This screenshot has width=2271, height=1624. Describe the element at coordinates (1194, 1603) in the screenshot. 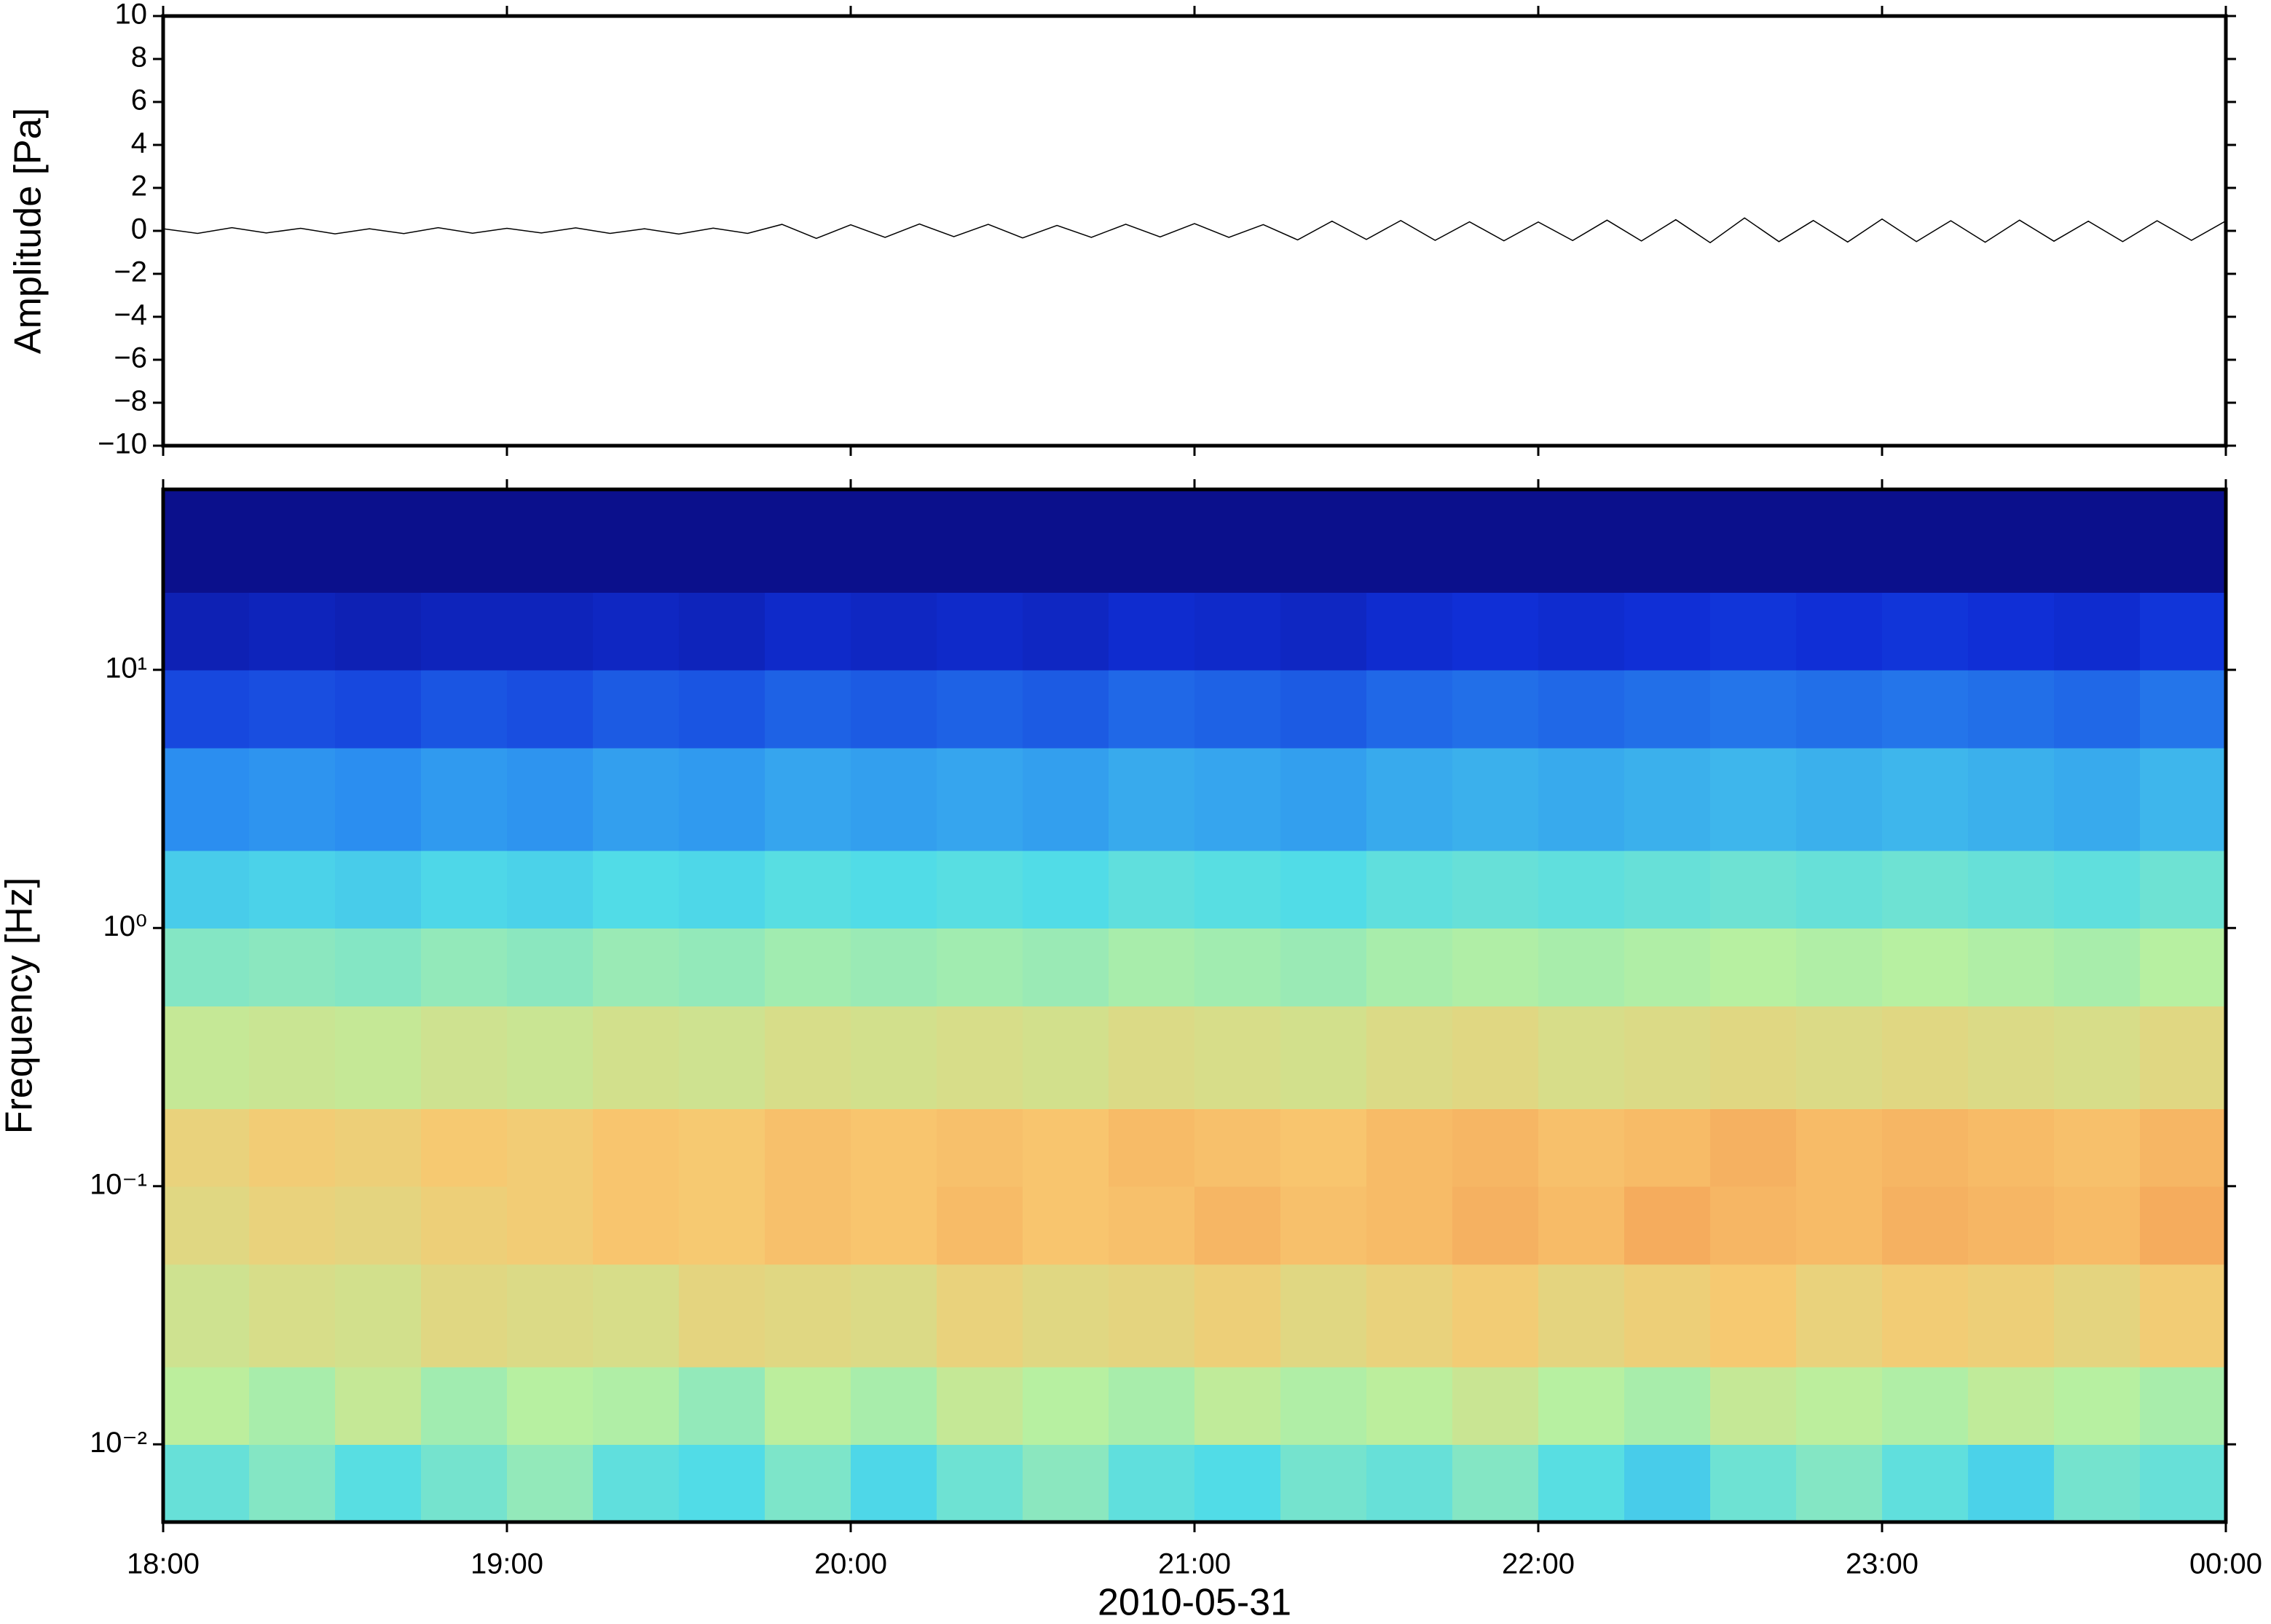

I see `x-axis-label: 2010-05-31` at that location.